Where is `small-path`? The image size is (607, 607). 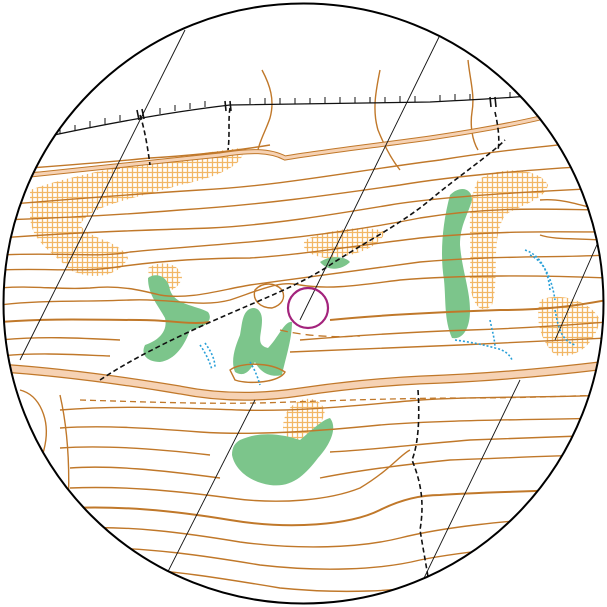 small-path is located at coordinates (341, 366).